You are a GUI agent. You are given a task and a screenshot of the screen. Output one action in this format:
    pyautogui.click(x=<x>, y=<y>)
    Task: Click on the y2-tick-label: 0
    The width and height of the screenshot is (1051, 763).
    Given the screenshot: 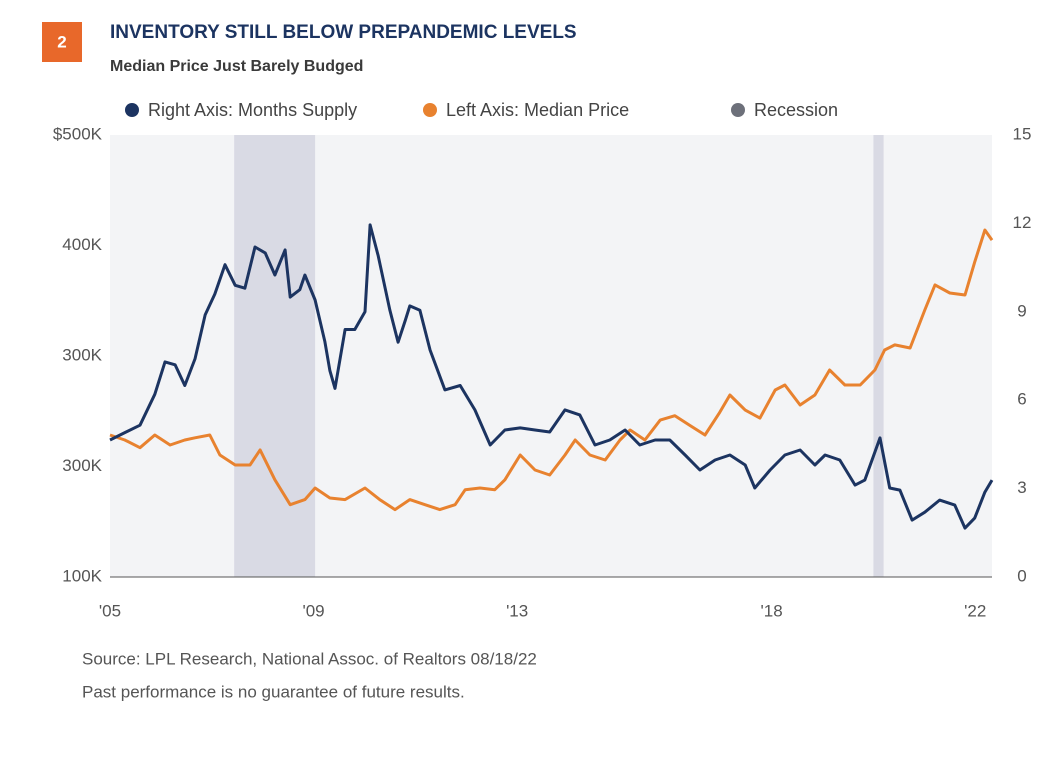 What is the action you would take?
    pyautogui.click(x=1021, y=575)
    